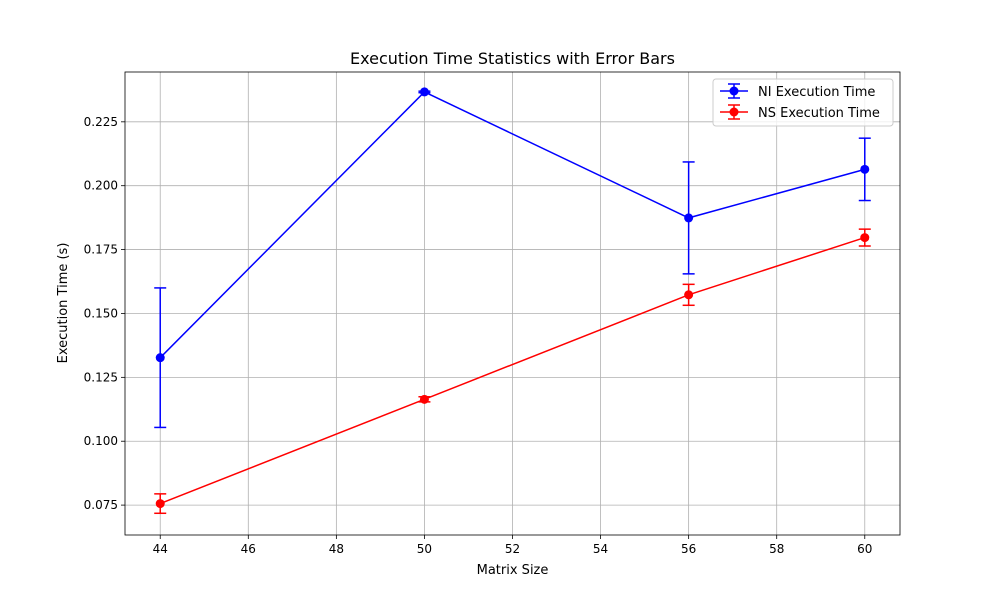 This screenshot has height=600, width=1000. What do you see at coordinates (816, 92) in the screenshot?
I see `legend-label: NI Execution Time` at bounding box center [816, 92].